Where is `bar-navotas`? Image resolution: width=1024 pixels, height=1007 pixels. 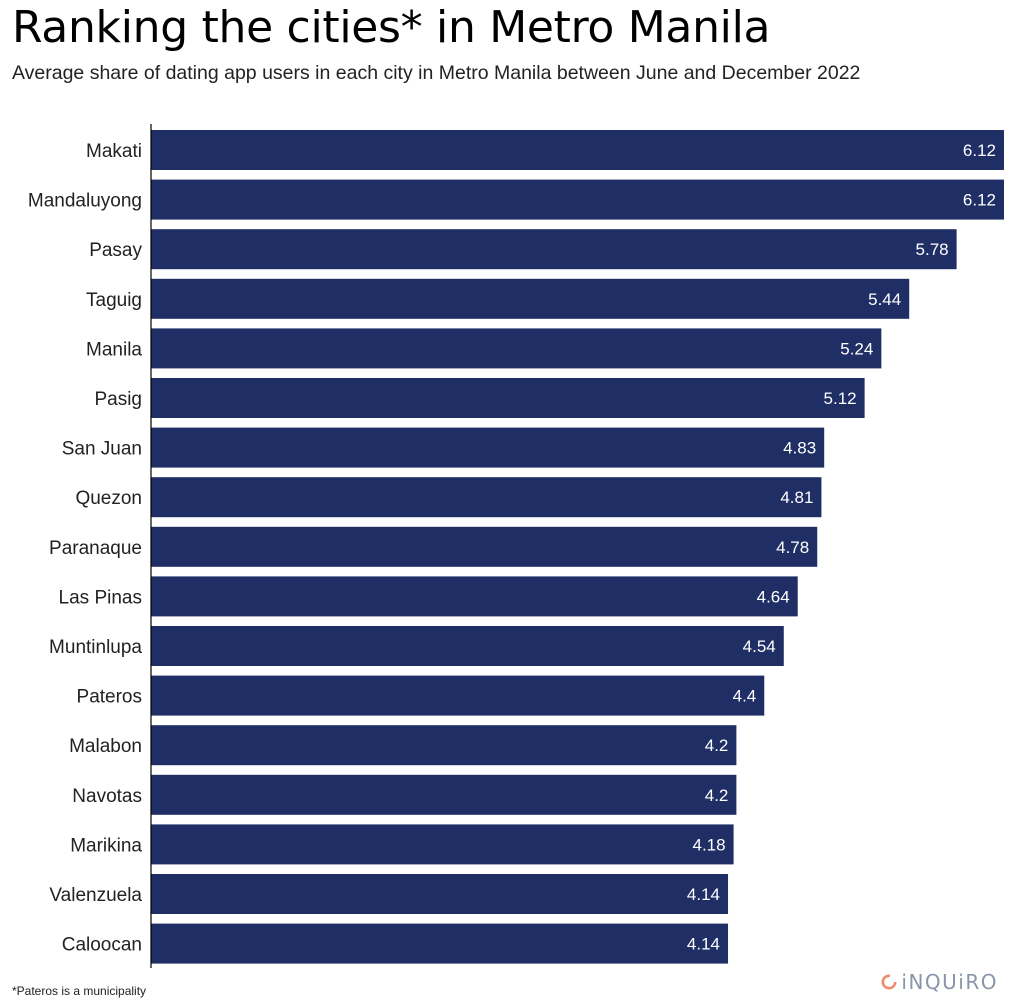 bar-navotas is located at coordinates (444, 794).